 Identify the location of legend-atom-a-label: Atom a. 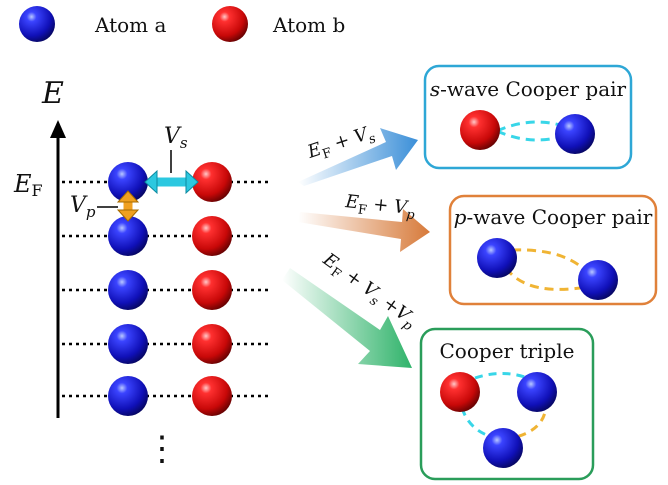
(130, 25).